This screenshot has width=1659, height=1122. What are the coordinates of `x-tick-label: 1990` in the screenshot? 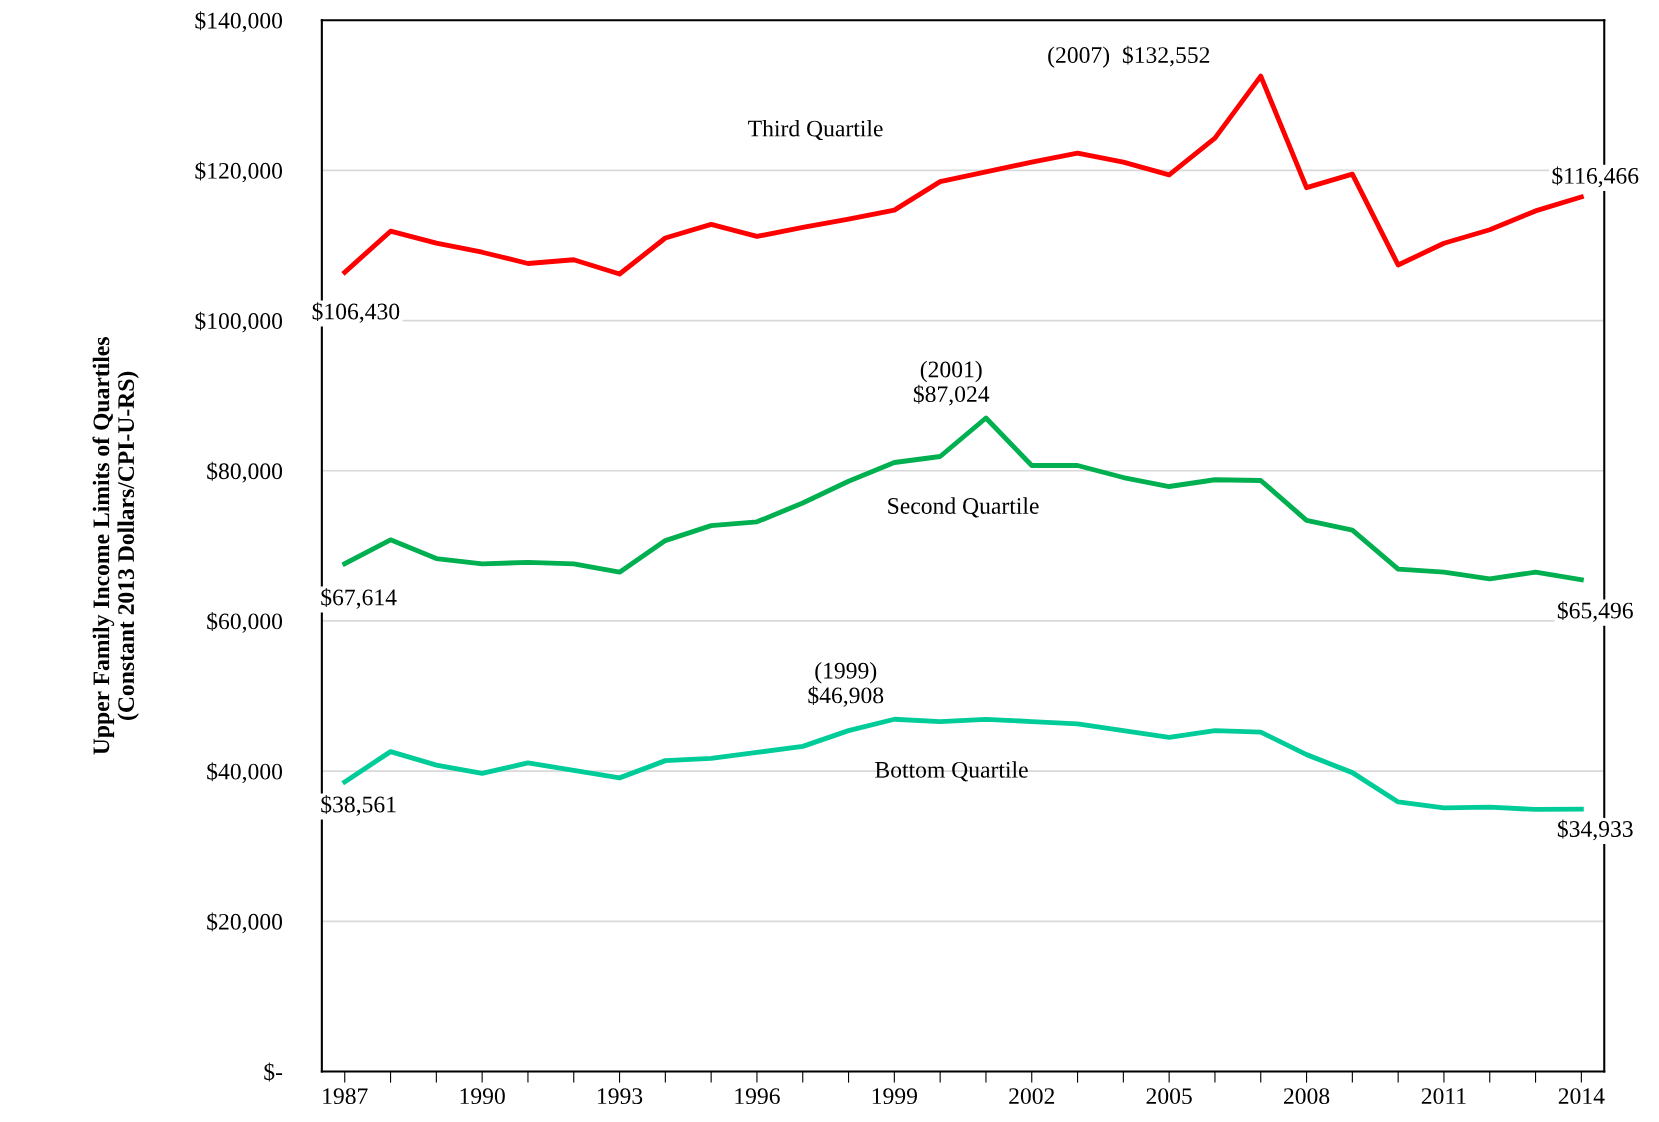 It's located at (482, 1096).